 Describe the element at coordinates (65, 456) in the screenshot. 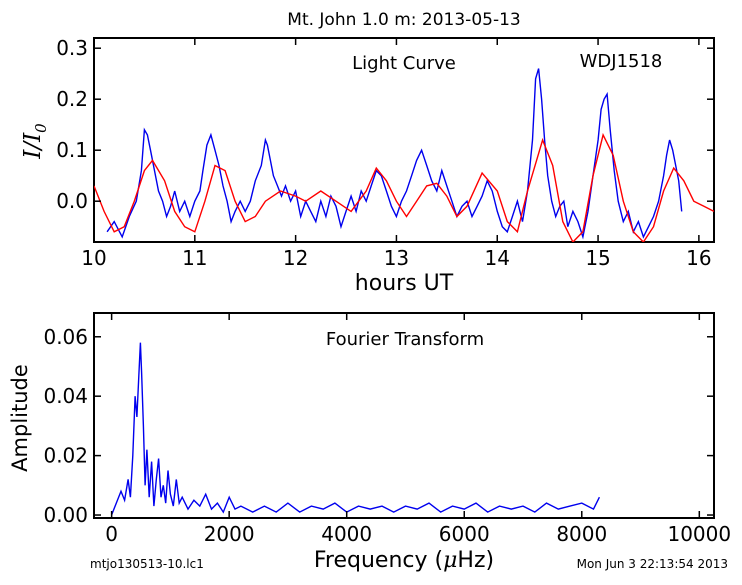

I see `fourier-ytick-label: 0.02` at that location.